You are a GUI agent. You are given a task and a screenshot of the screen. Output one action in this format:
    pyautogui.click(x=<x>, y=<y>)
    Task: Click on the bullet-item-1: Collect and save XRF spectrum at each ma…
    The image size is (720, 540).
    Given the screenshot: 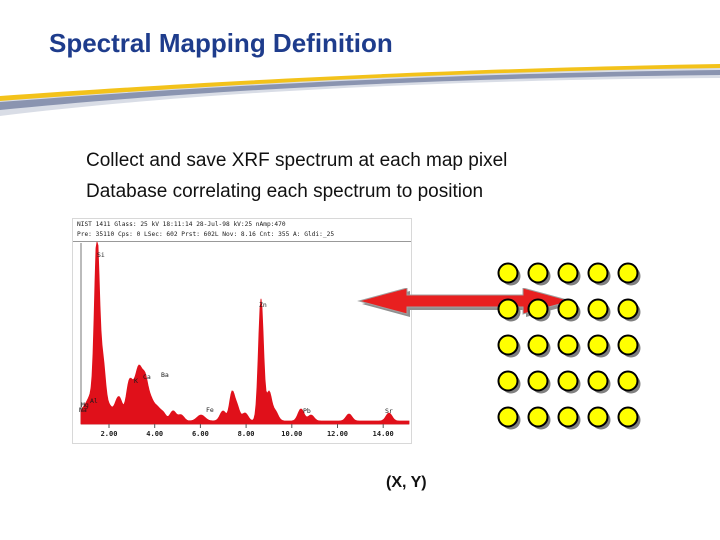 What is the action you would take?
    pyautogui.click(x=297, y=160)
    